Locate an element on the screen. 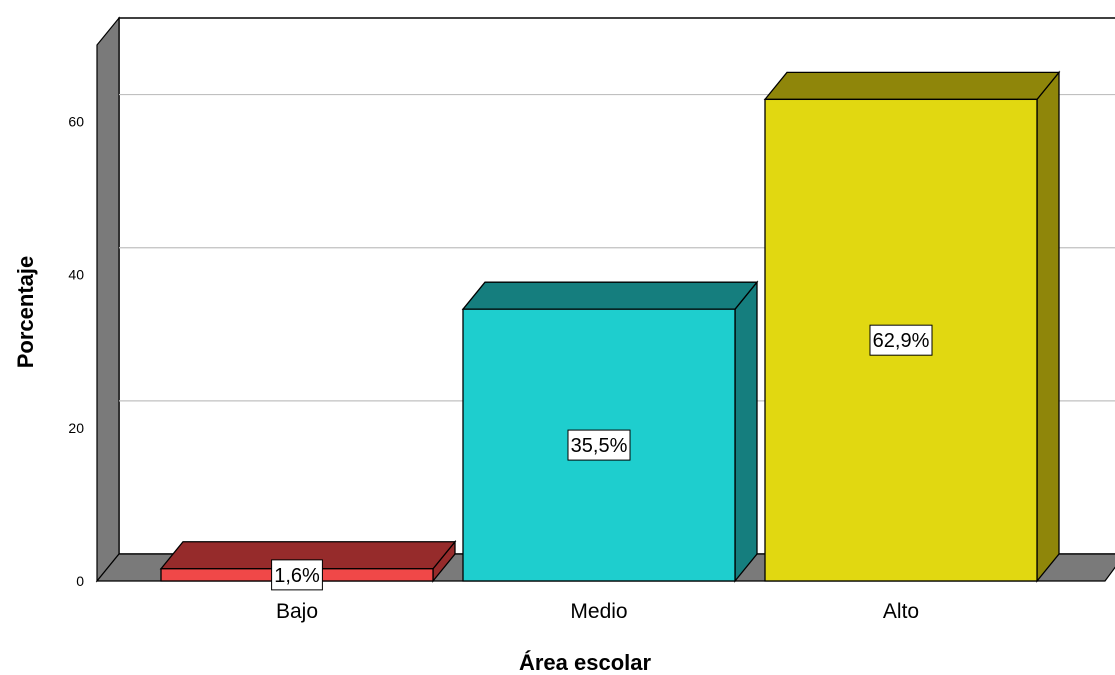  bar-top-alto is located at coordinates (912, 86).